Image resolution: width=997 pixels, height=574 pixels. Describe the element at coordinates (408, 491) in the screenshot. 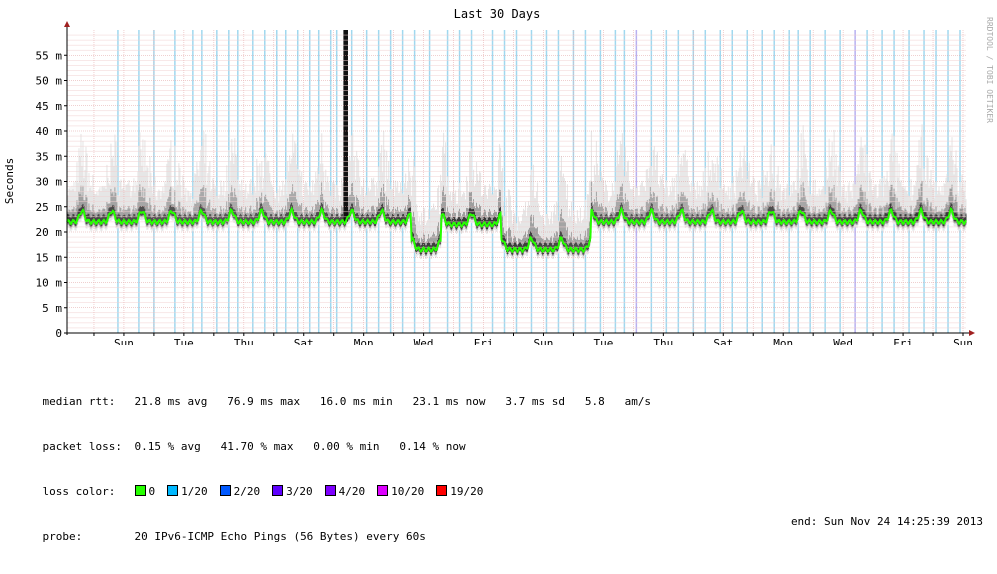

I see `loss-color-text: 10/20` at that location.